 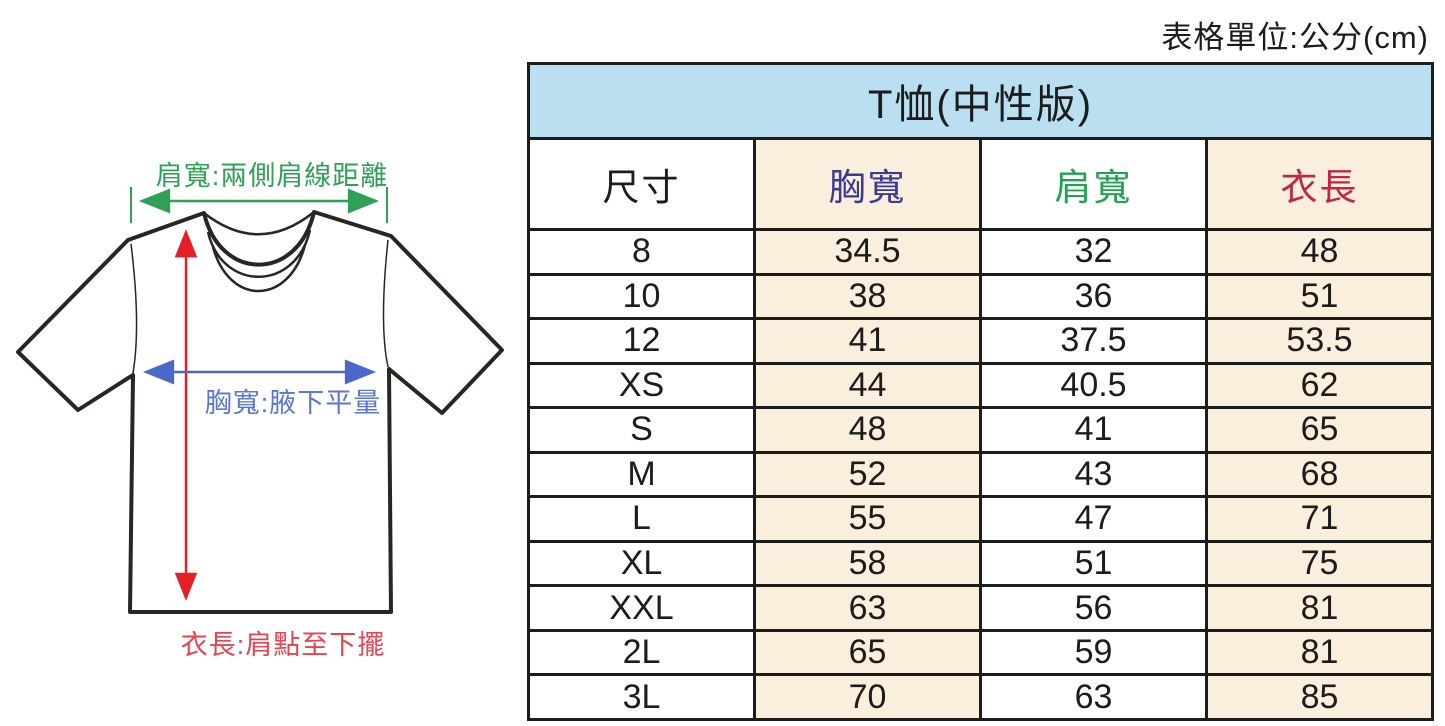 I want to click on table-row: XS 44 40.5 62, so click(x=980, y=385).